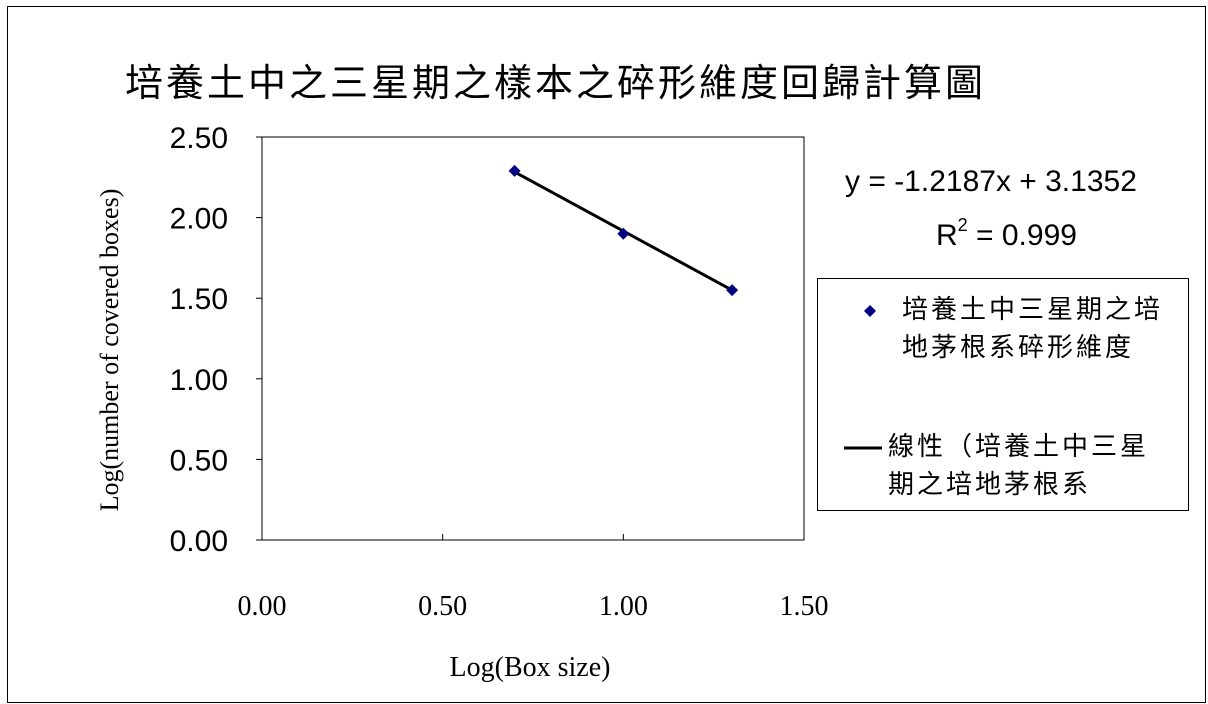 The image size is (1208, 704). What do you see at coordinates (804, 606) in the screenshot?
I see `x-tick-label: 1.50` at bounding box center [804, 606].